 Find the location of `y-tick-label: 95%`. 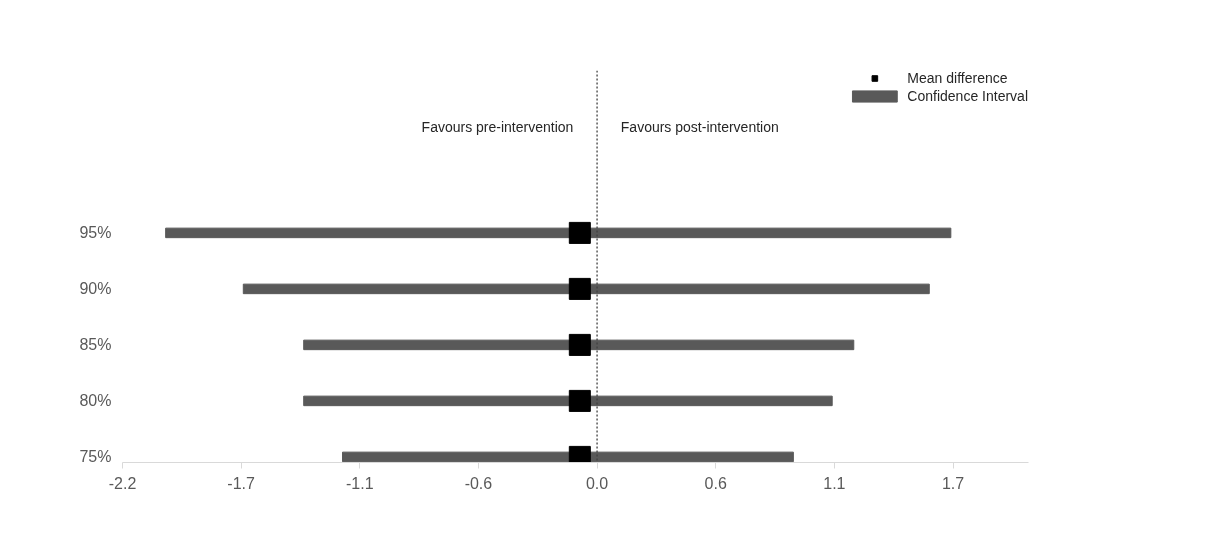

y-tick-label: 95% is located at coordinates (95, 233).